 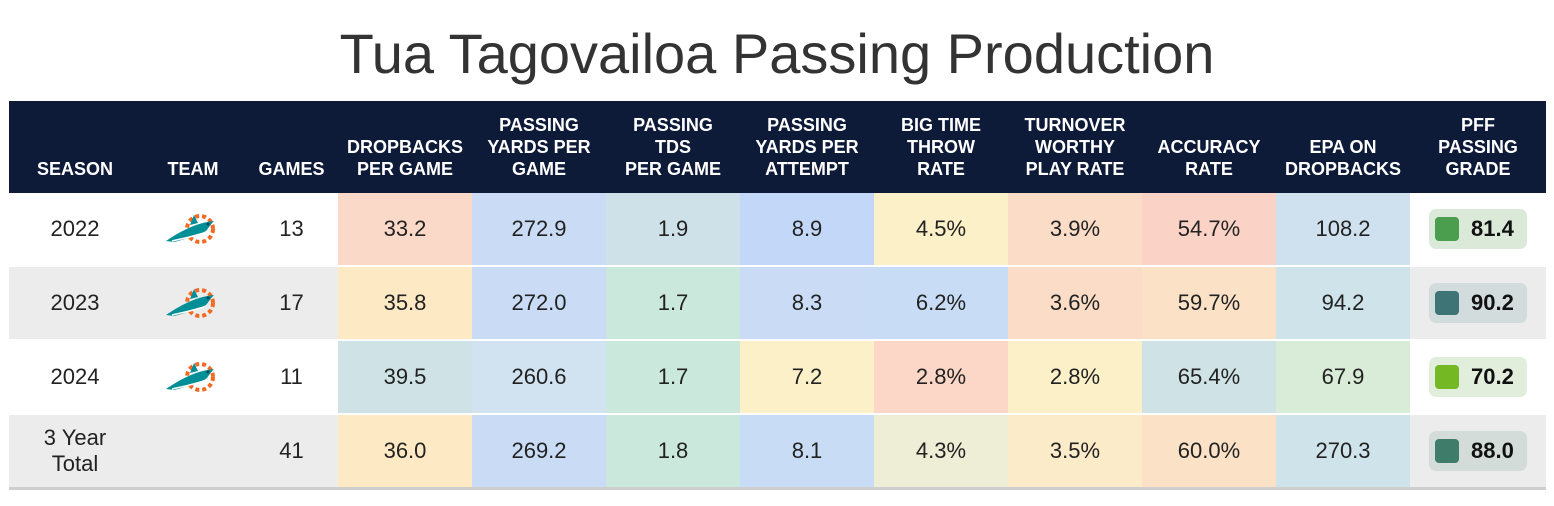 I want to click on header-passing-tds: PASSING TDS PER GAME, so click(x=672, y=147).